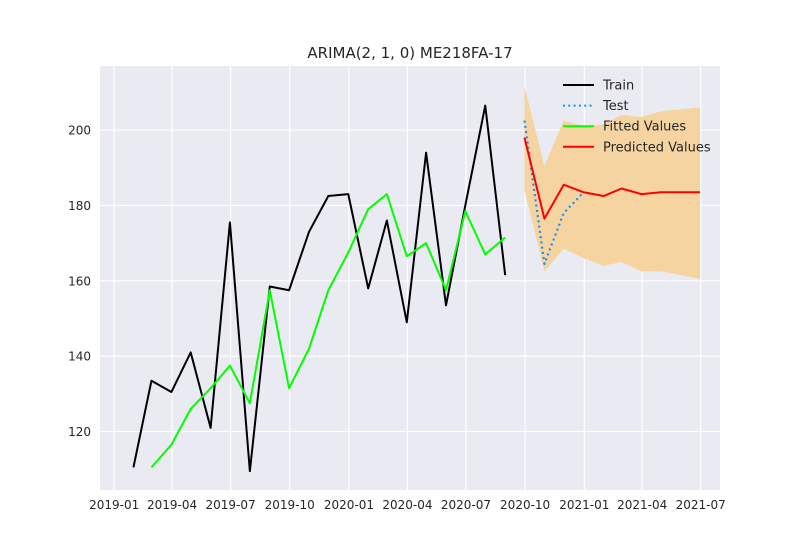 Image resolution: width=800 pixels, height=550 pixels. I want to click on x-tick-label: 2019-01, so click(114, 505).